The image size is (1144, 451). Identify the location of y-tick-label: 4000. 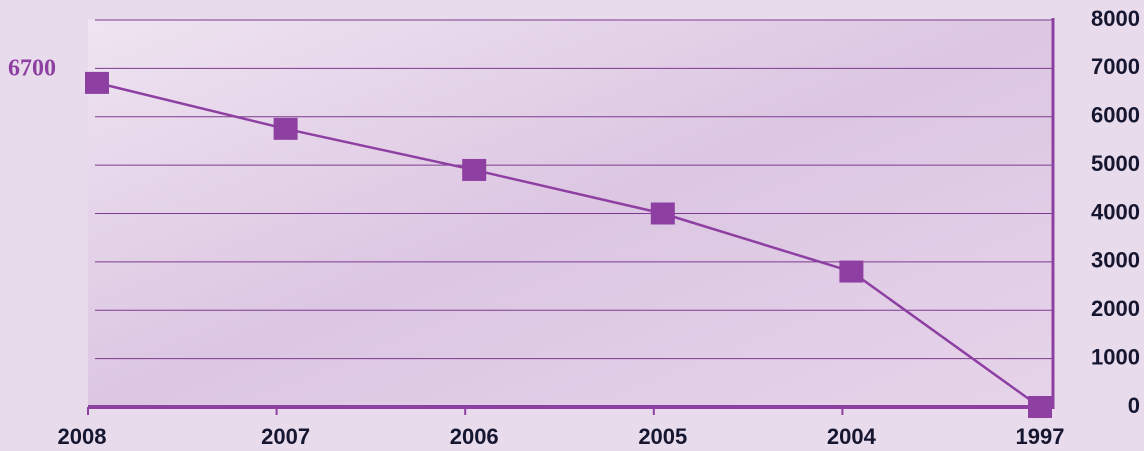
(1115, 211).